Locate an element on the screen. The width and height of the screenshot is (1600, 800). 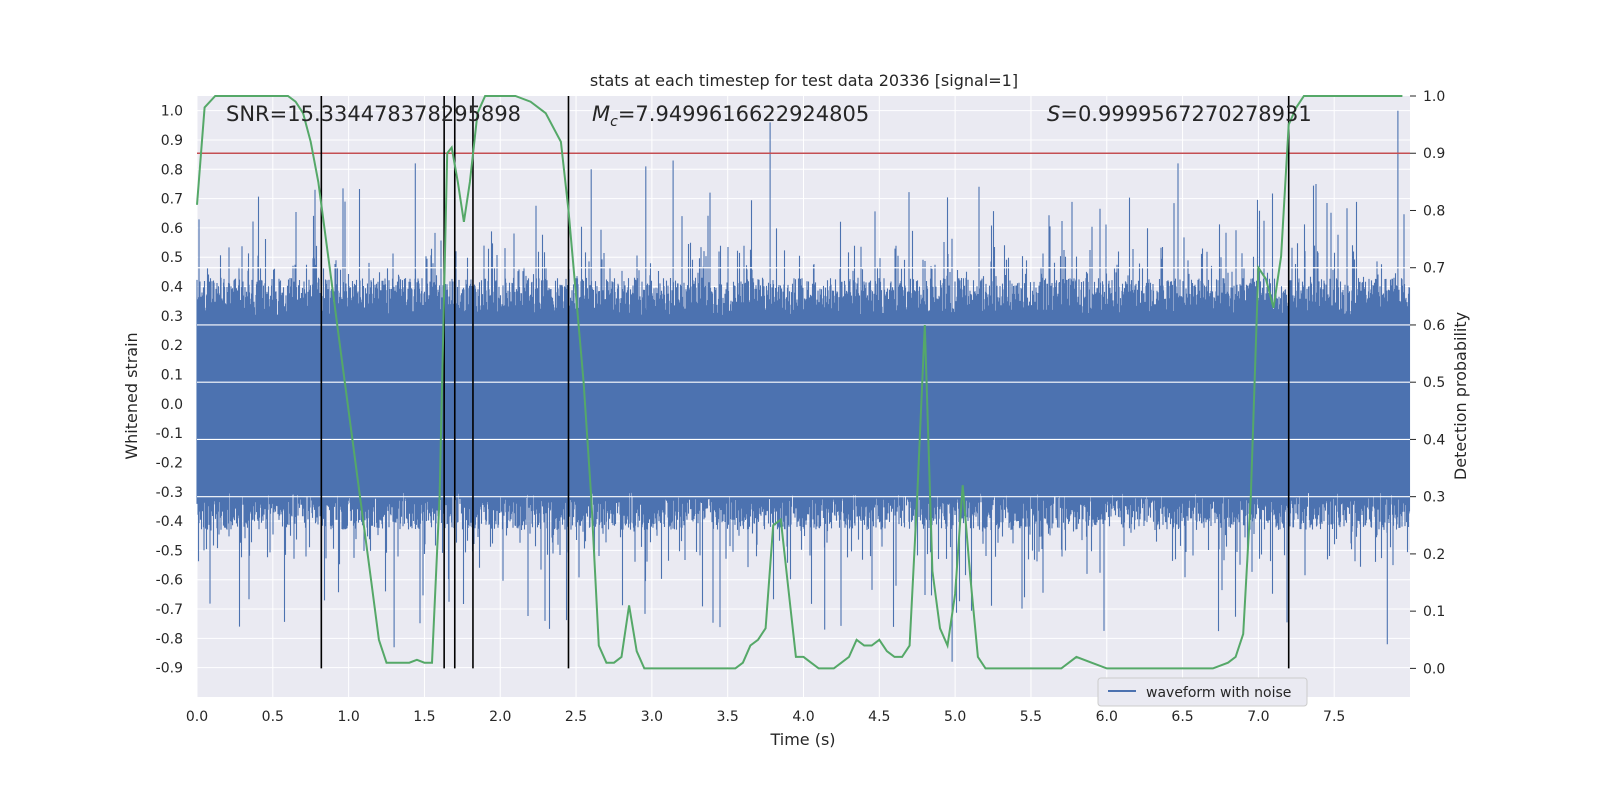
x-tick-label: 1.0 is located at coordinates (348, 717).